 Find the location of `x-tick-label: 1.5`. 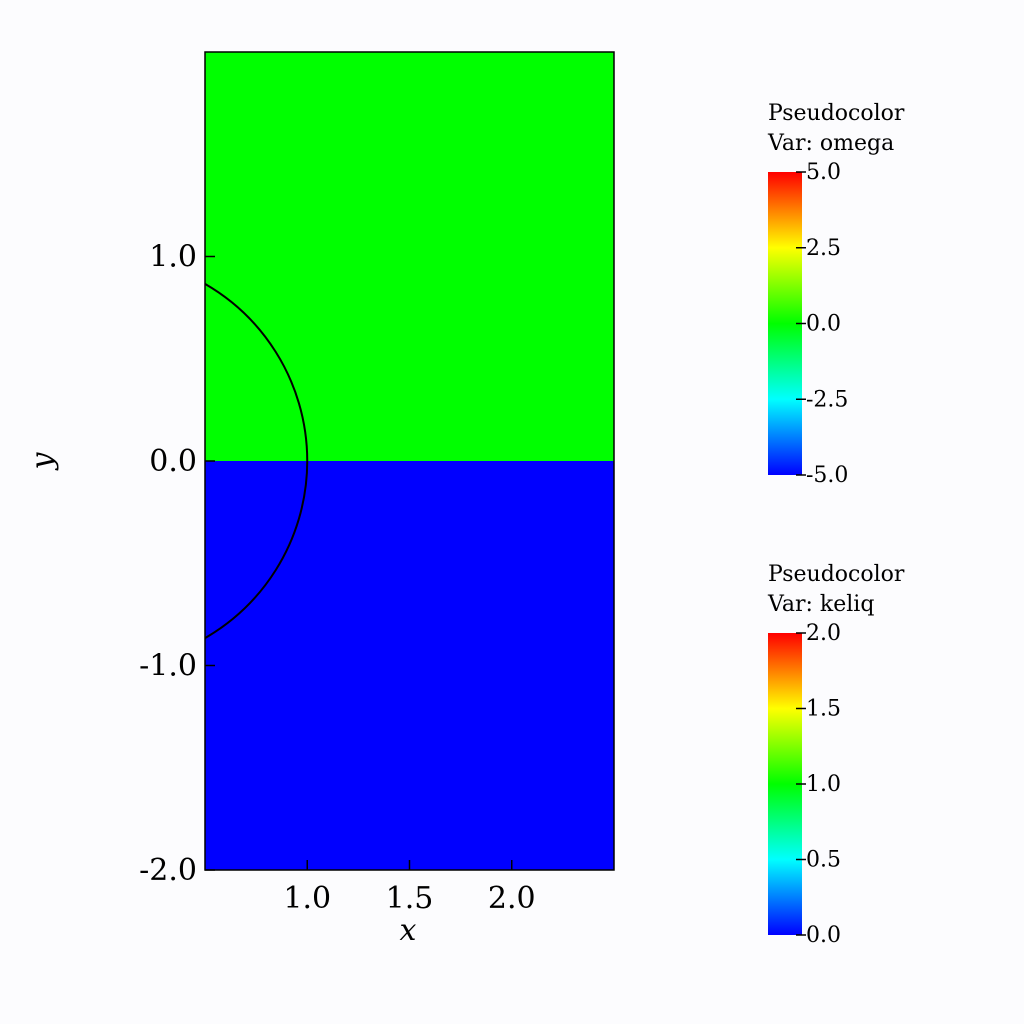

x-tick-label: 1.5 is located at coordinates (410, 898).